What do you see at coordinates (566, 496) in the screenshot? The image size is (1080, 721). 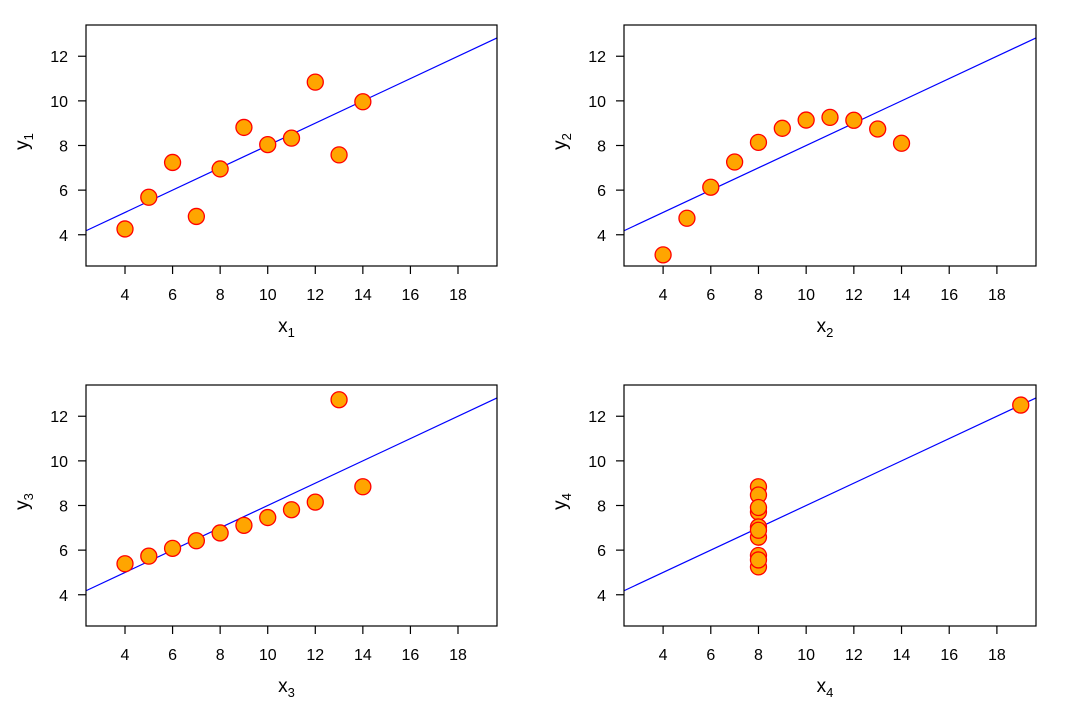 I see `y-axis-label-subscript: 4` at bounding box center [566, 496].